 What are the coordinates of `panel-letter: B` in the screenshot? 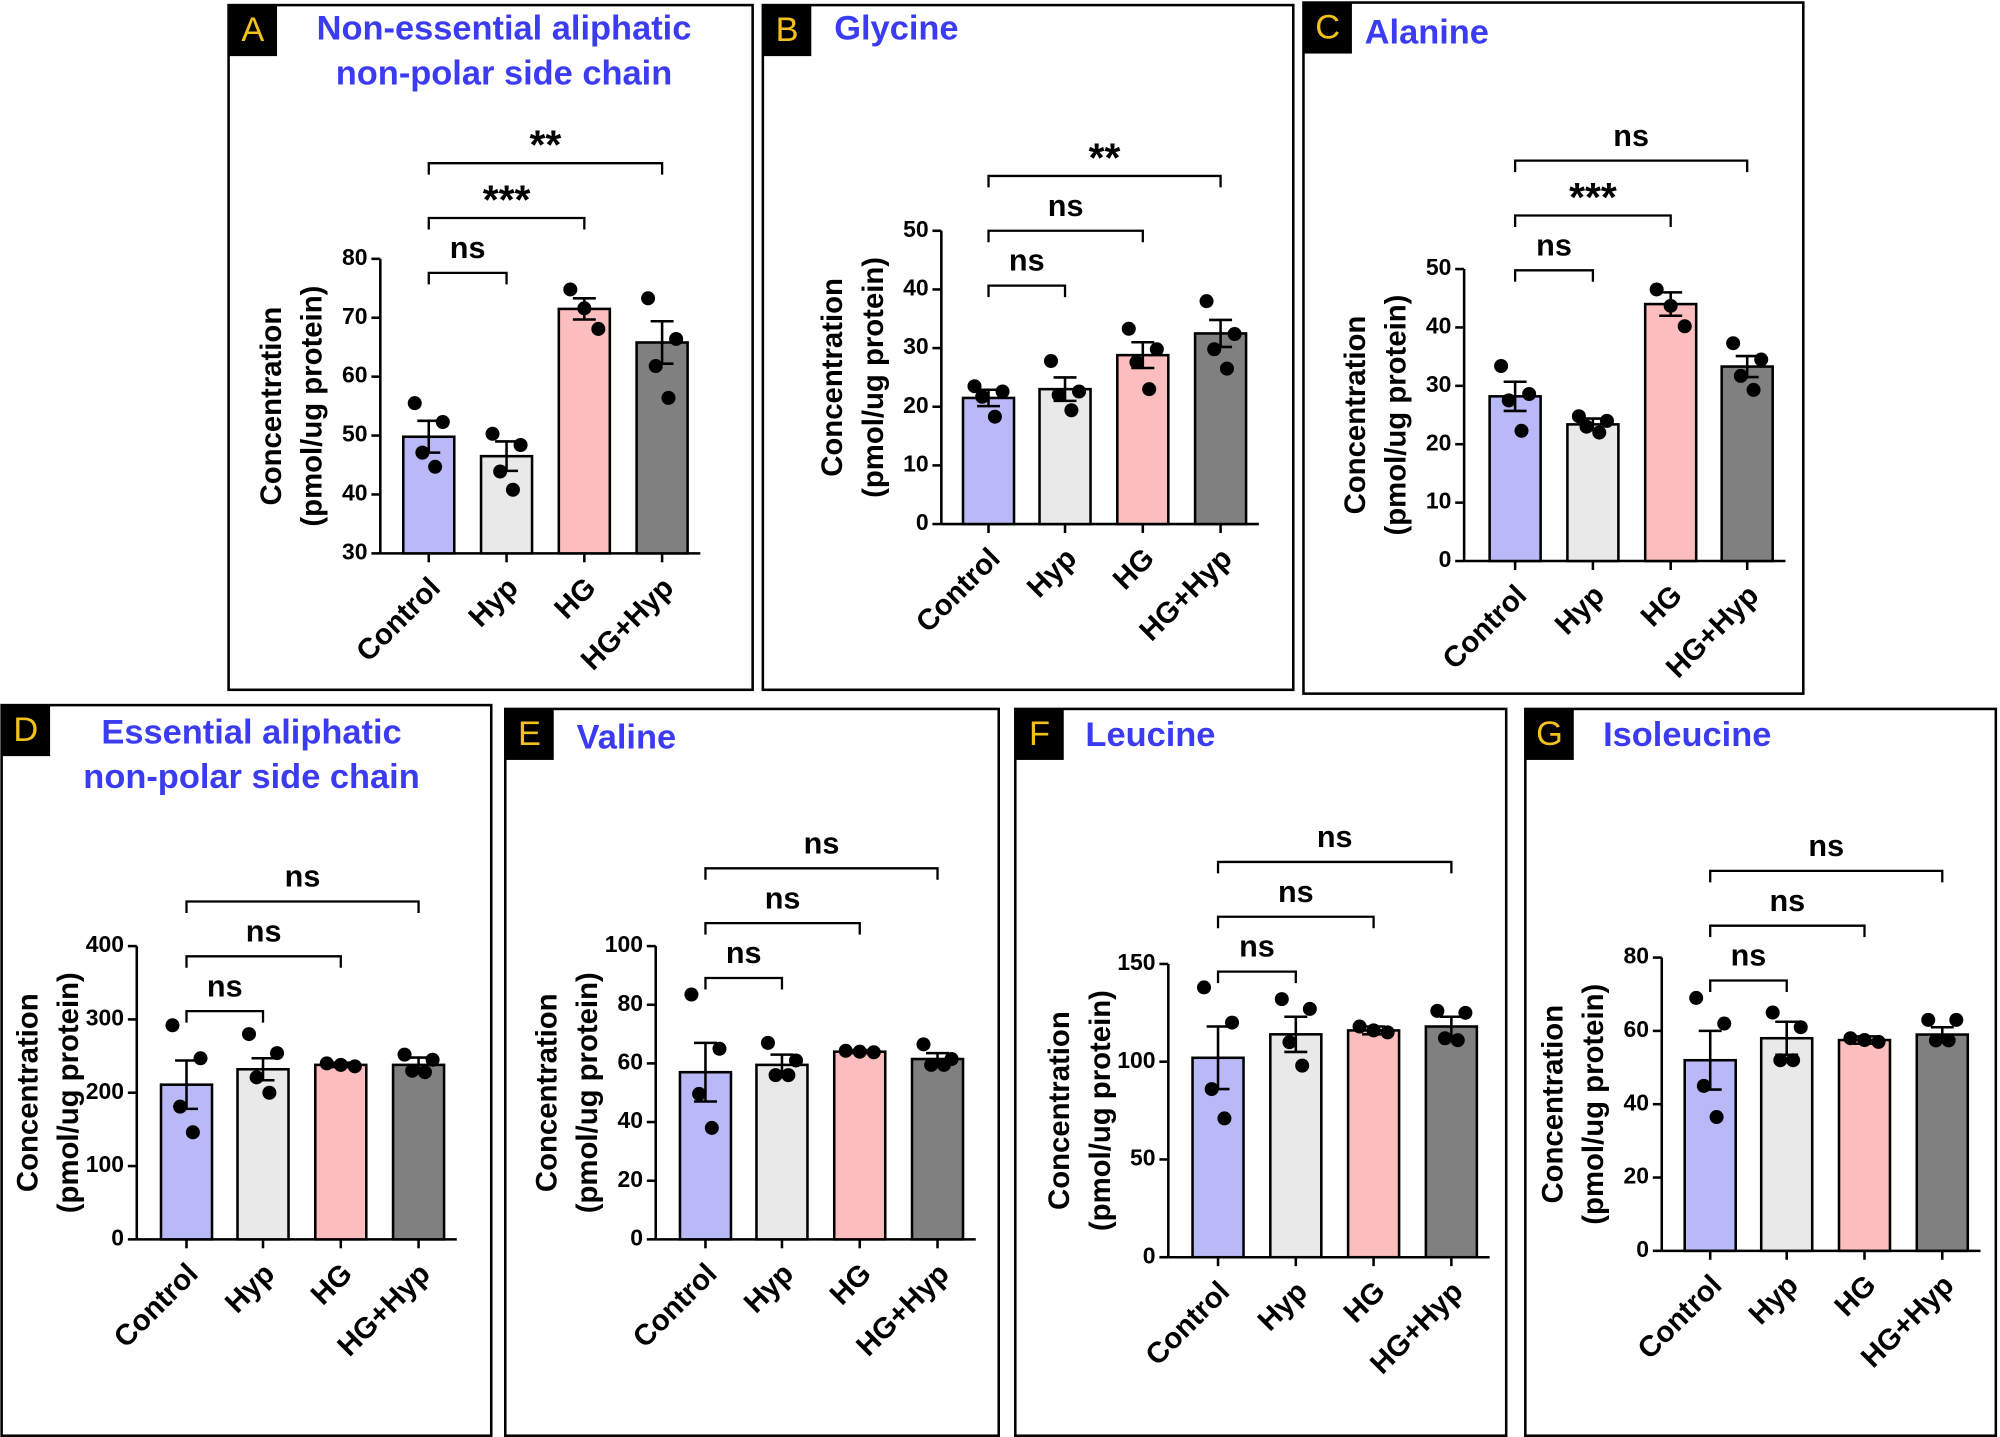 It's located at (787, 30).